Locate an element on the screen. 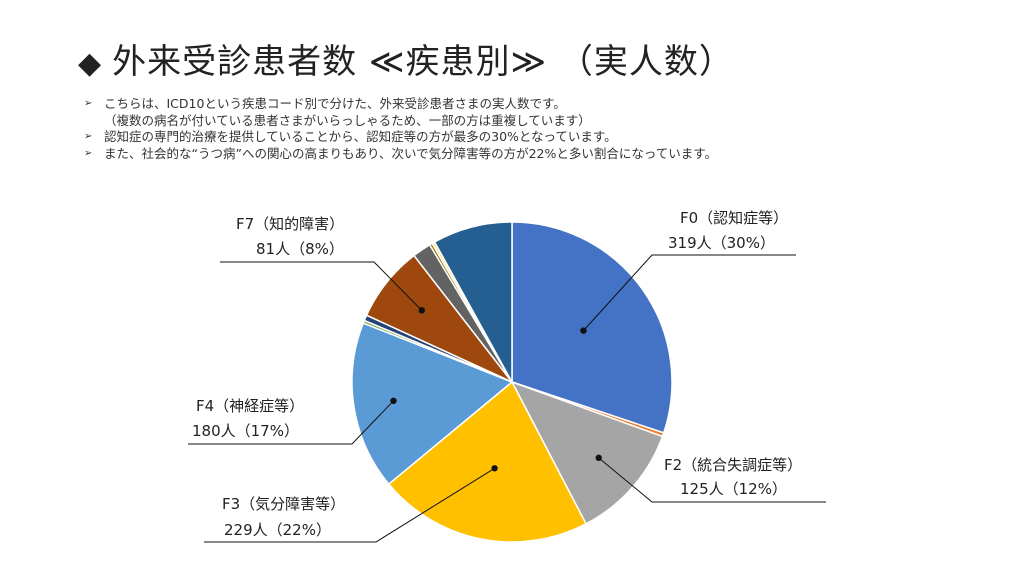 This screenshot has height=576, width=1024. slice-label-name-f0: F0（認知症等） is located at coordinates (734, 218).